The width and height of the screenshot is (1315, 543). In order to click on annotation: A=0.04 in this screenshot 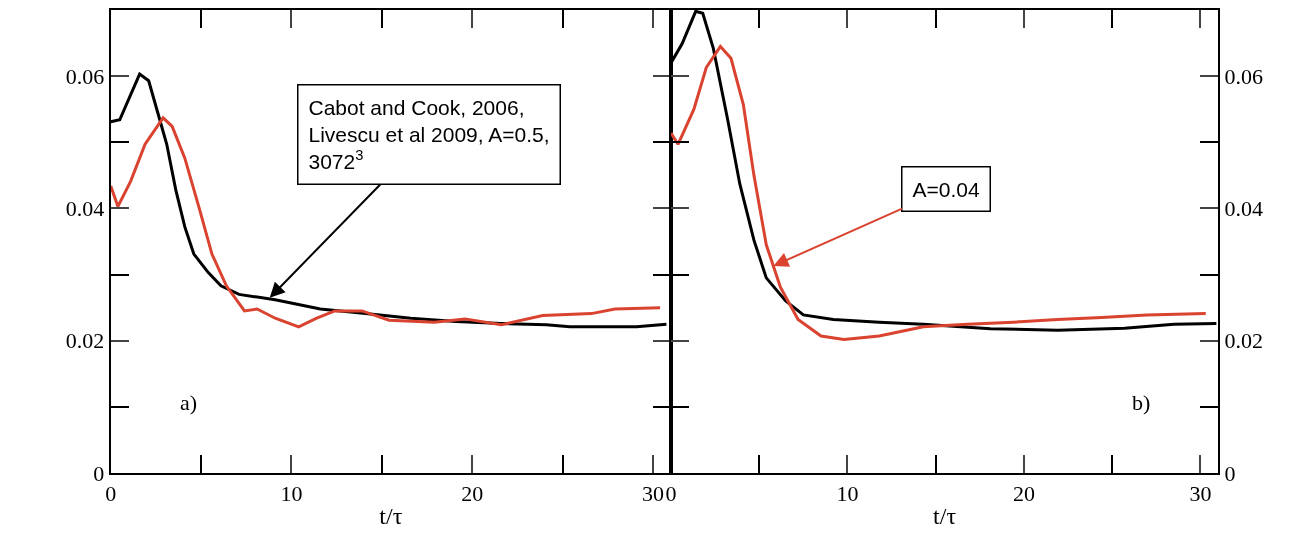, I will do `click(946, 189)`.